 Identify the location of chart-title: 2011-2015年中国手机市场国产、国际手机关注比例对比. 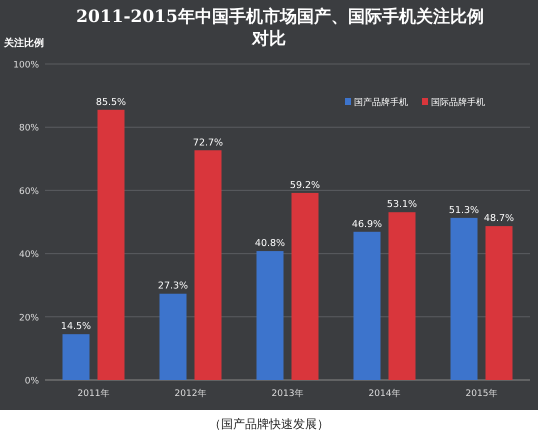
(280, 28).